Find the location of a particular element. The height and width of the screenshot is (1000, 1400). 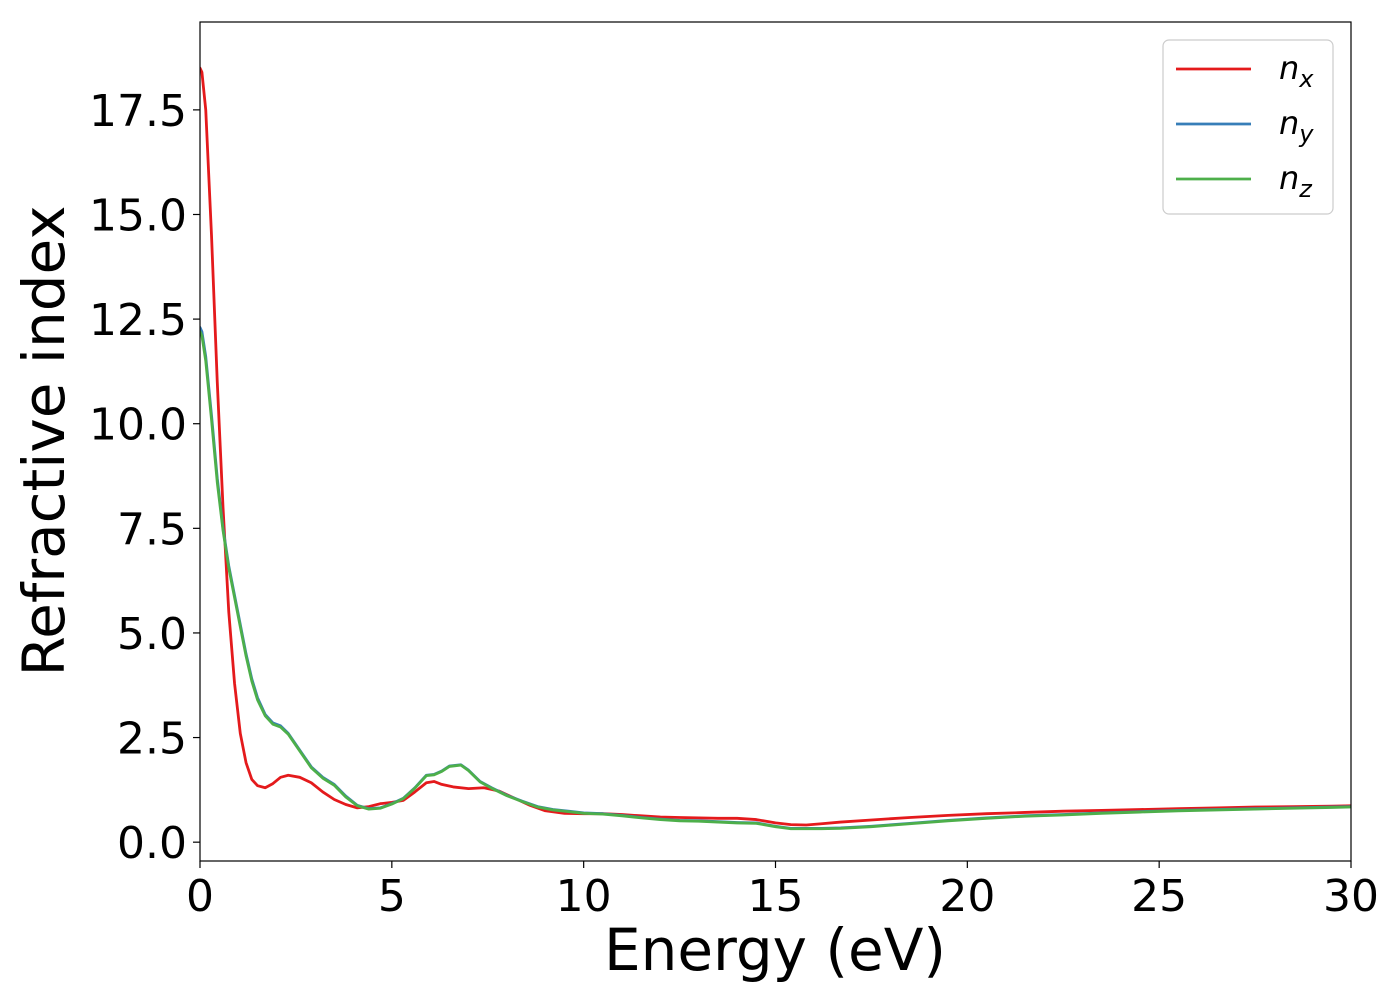

x-tick-label: 20 is located at coordinates (967, 896).